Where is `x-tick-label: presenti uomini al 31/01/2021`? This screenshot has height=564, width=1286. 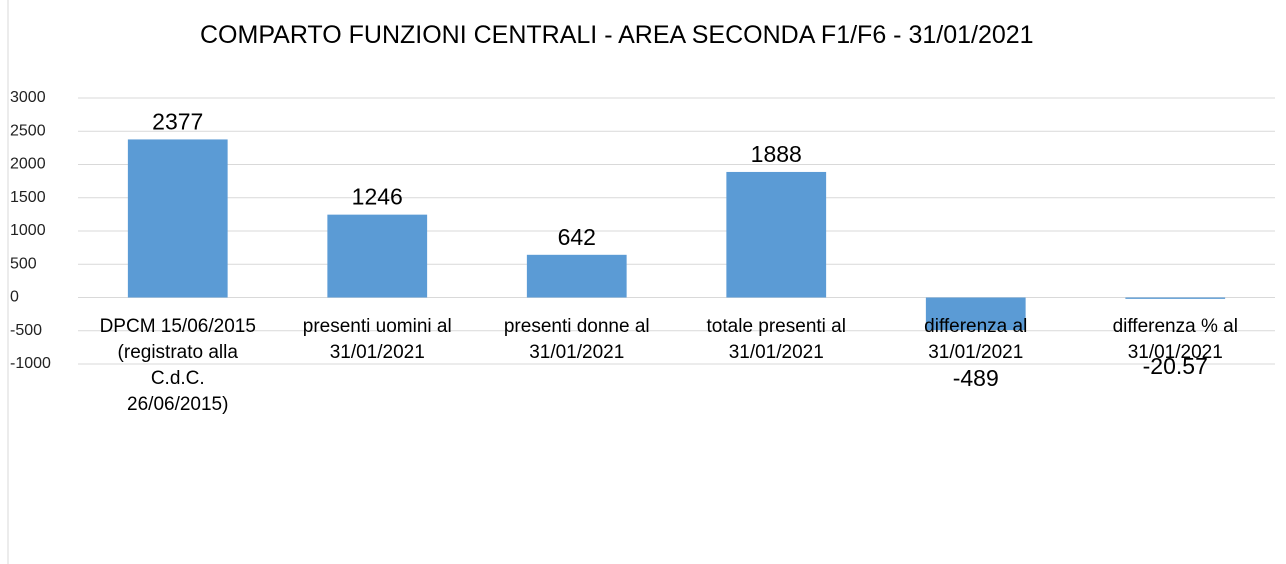 x-tick-label: presenti uomini al 31/01/2021 is located at coordinates (377, 339).